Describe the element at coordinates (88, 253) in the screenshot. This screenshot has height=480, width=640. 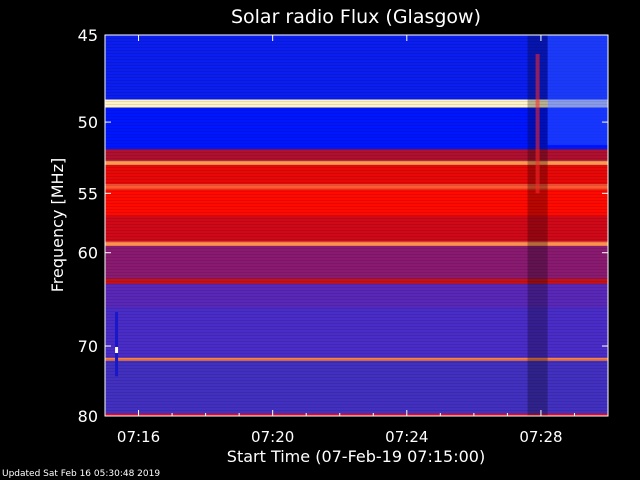
I see `y-tick-label: 60` at that location.